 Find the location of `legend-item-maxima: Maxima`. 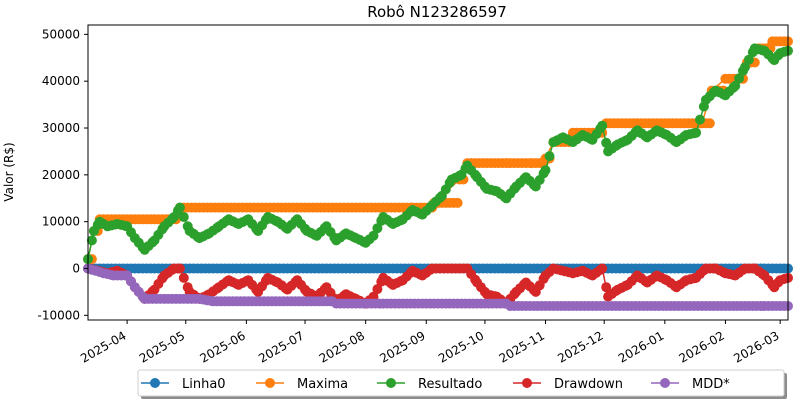

legend-item-maxima: Maxima is located at coordinates (302, 384).